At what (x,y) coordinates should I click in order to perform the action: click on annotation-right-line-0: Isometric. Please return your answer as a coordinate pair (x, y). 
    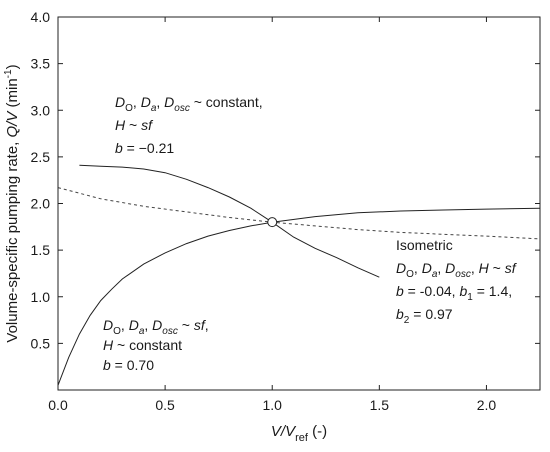
    Looking at the image, I should click on (424, 245).